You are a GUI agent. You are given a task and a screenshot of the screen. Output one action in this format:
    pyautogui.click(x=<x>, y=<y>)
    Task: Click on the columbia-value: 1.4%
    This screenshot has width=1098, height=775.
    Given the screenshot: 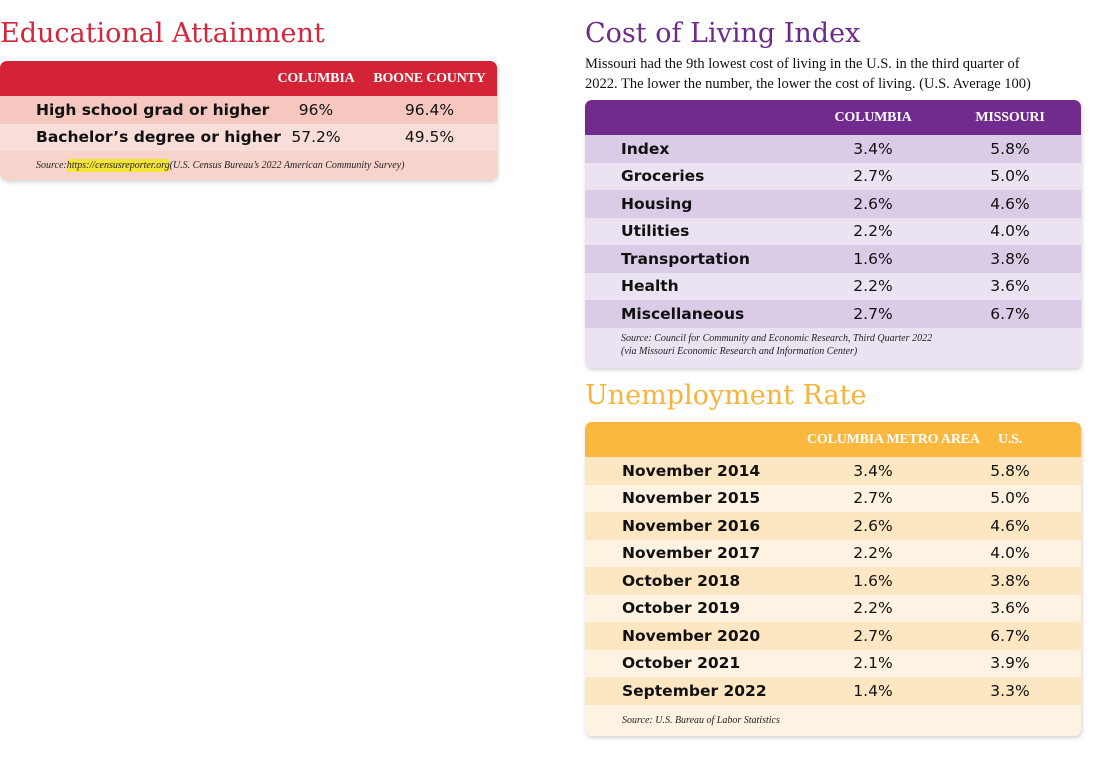 What is the action you would take?
    pyautogui.click(x=873, y=690)
    